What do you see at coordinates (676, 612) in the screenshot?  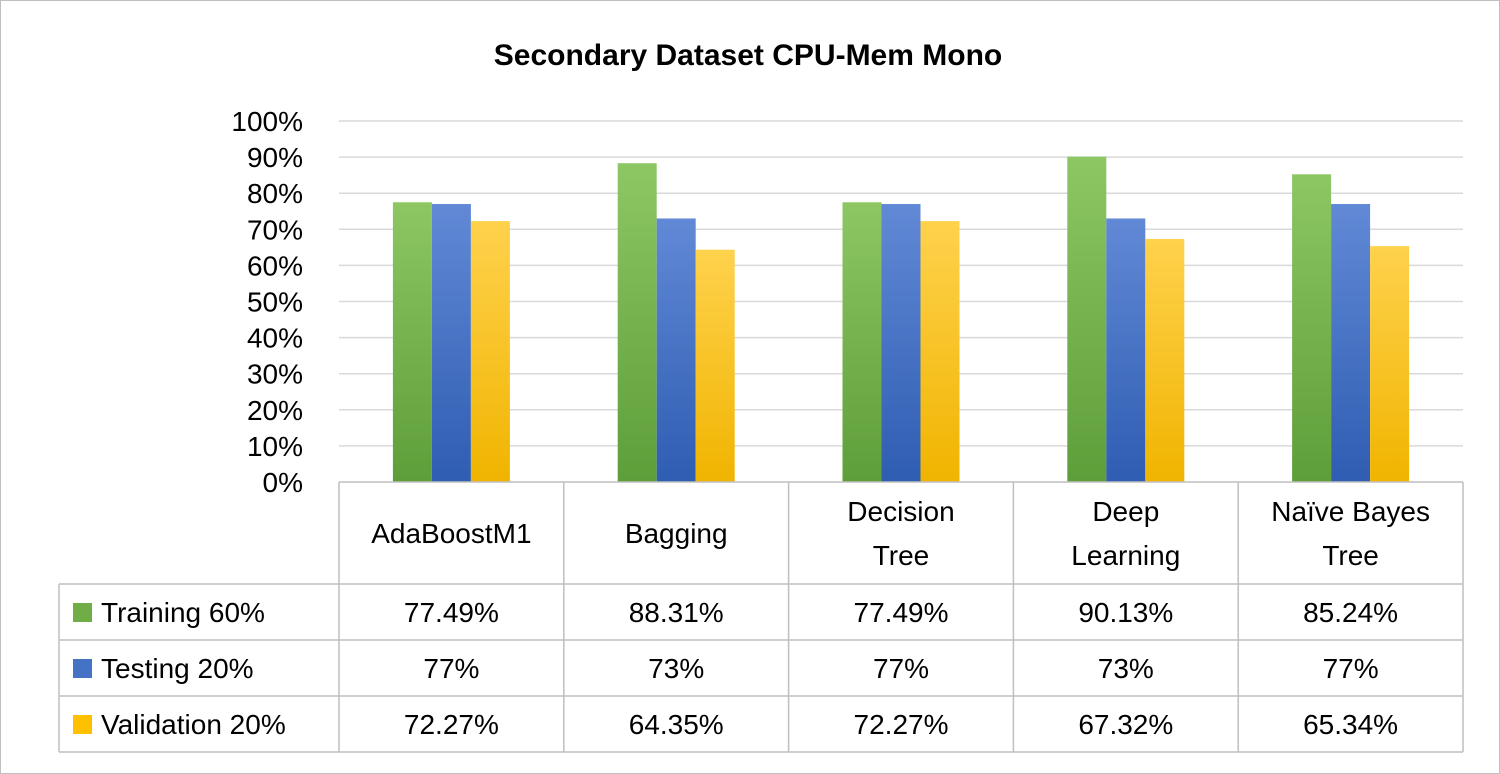 I see `data-label: 88.31%` at bounding box center [676, 612].